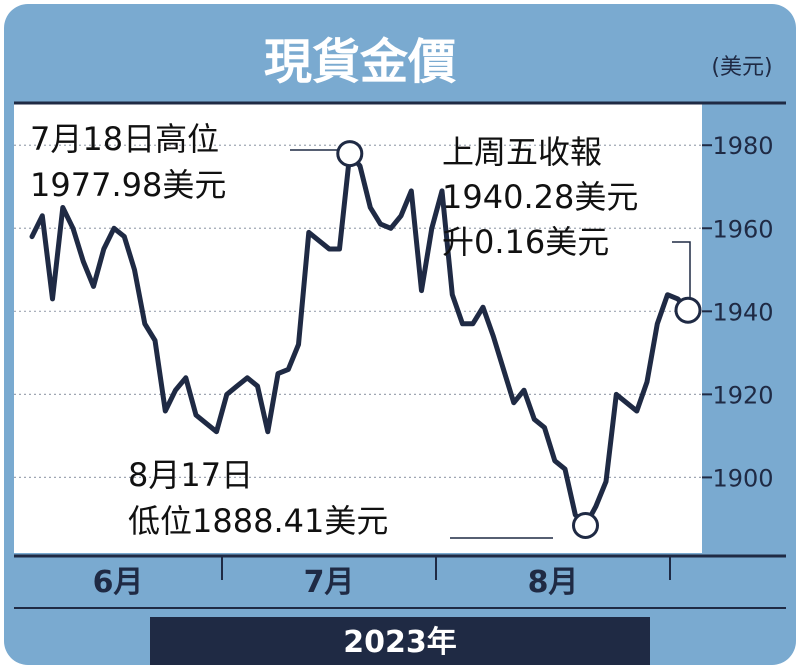 The height and width of the screenshot is (669, 800). Describe the element at coordinates (742, 146) in the screenshot. I see `y-tick-label: 1980` at that location.